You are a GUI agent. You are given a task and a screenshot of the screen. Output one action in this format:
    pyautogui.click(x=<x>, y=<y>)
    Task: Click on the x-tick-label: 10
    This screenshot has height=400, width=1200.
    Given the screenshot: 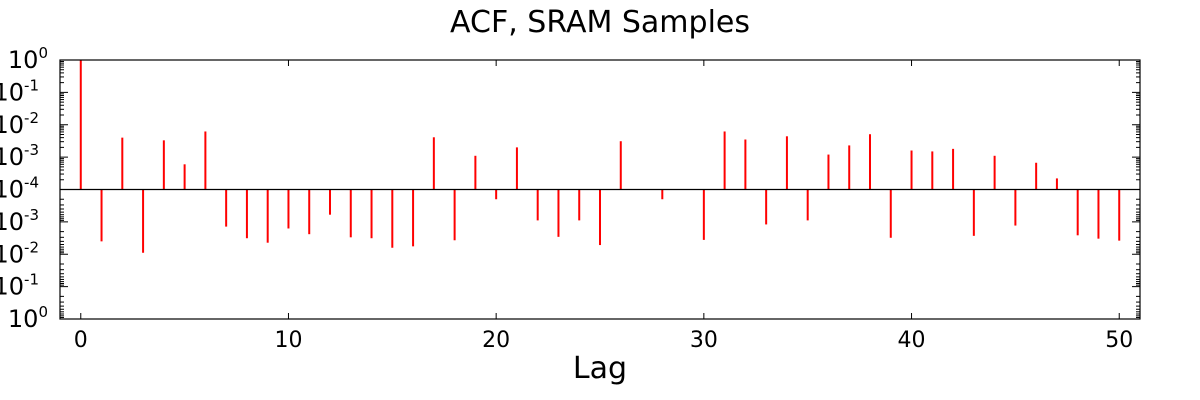 What is the action you would take?
    pyautogui.click(x=288, y=340)
    